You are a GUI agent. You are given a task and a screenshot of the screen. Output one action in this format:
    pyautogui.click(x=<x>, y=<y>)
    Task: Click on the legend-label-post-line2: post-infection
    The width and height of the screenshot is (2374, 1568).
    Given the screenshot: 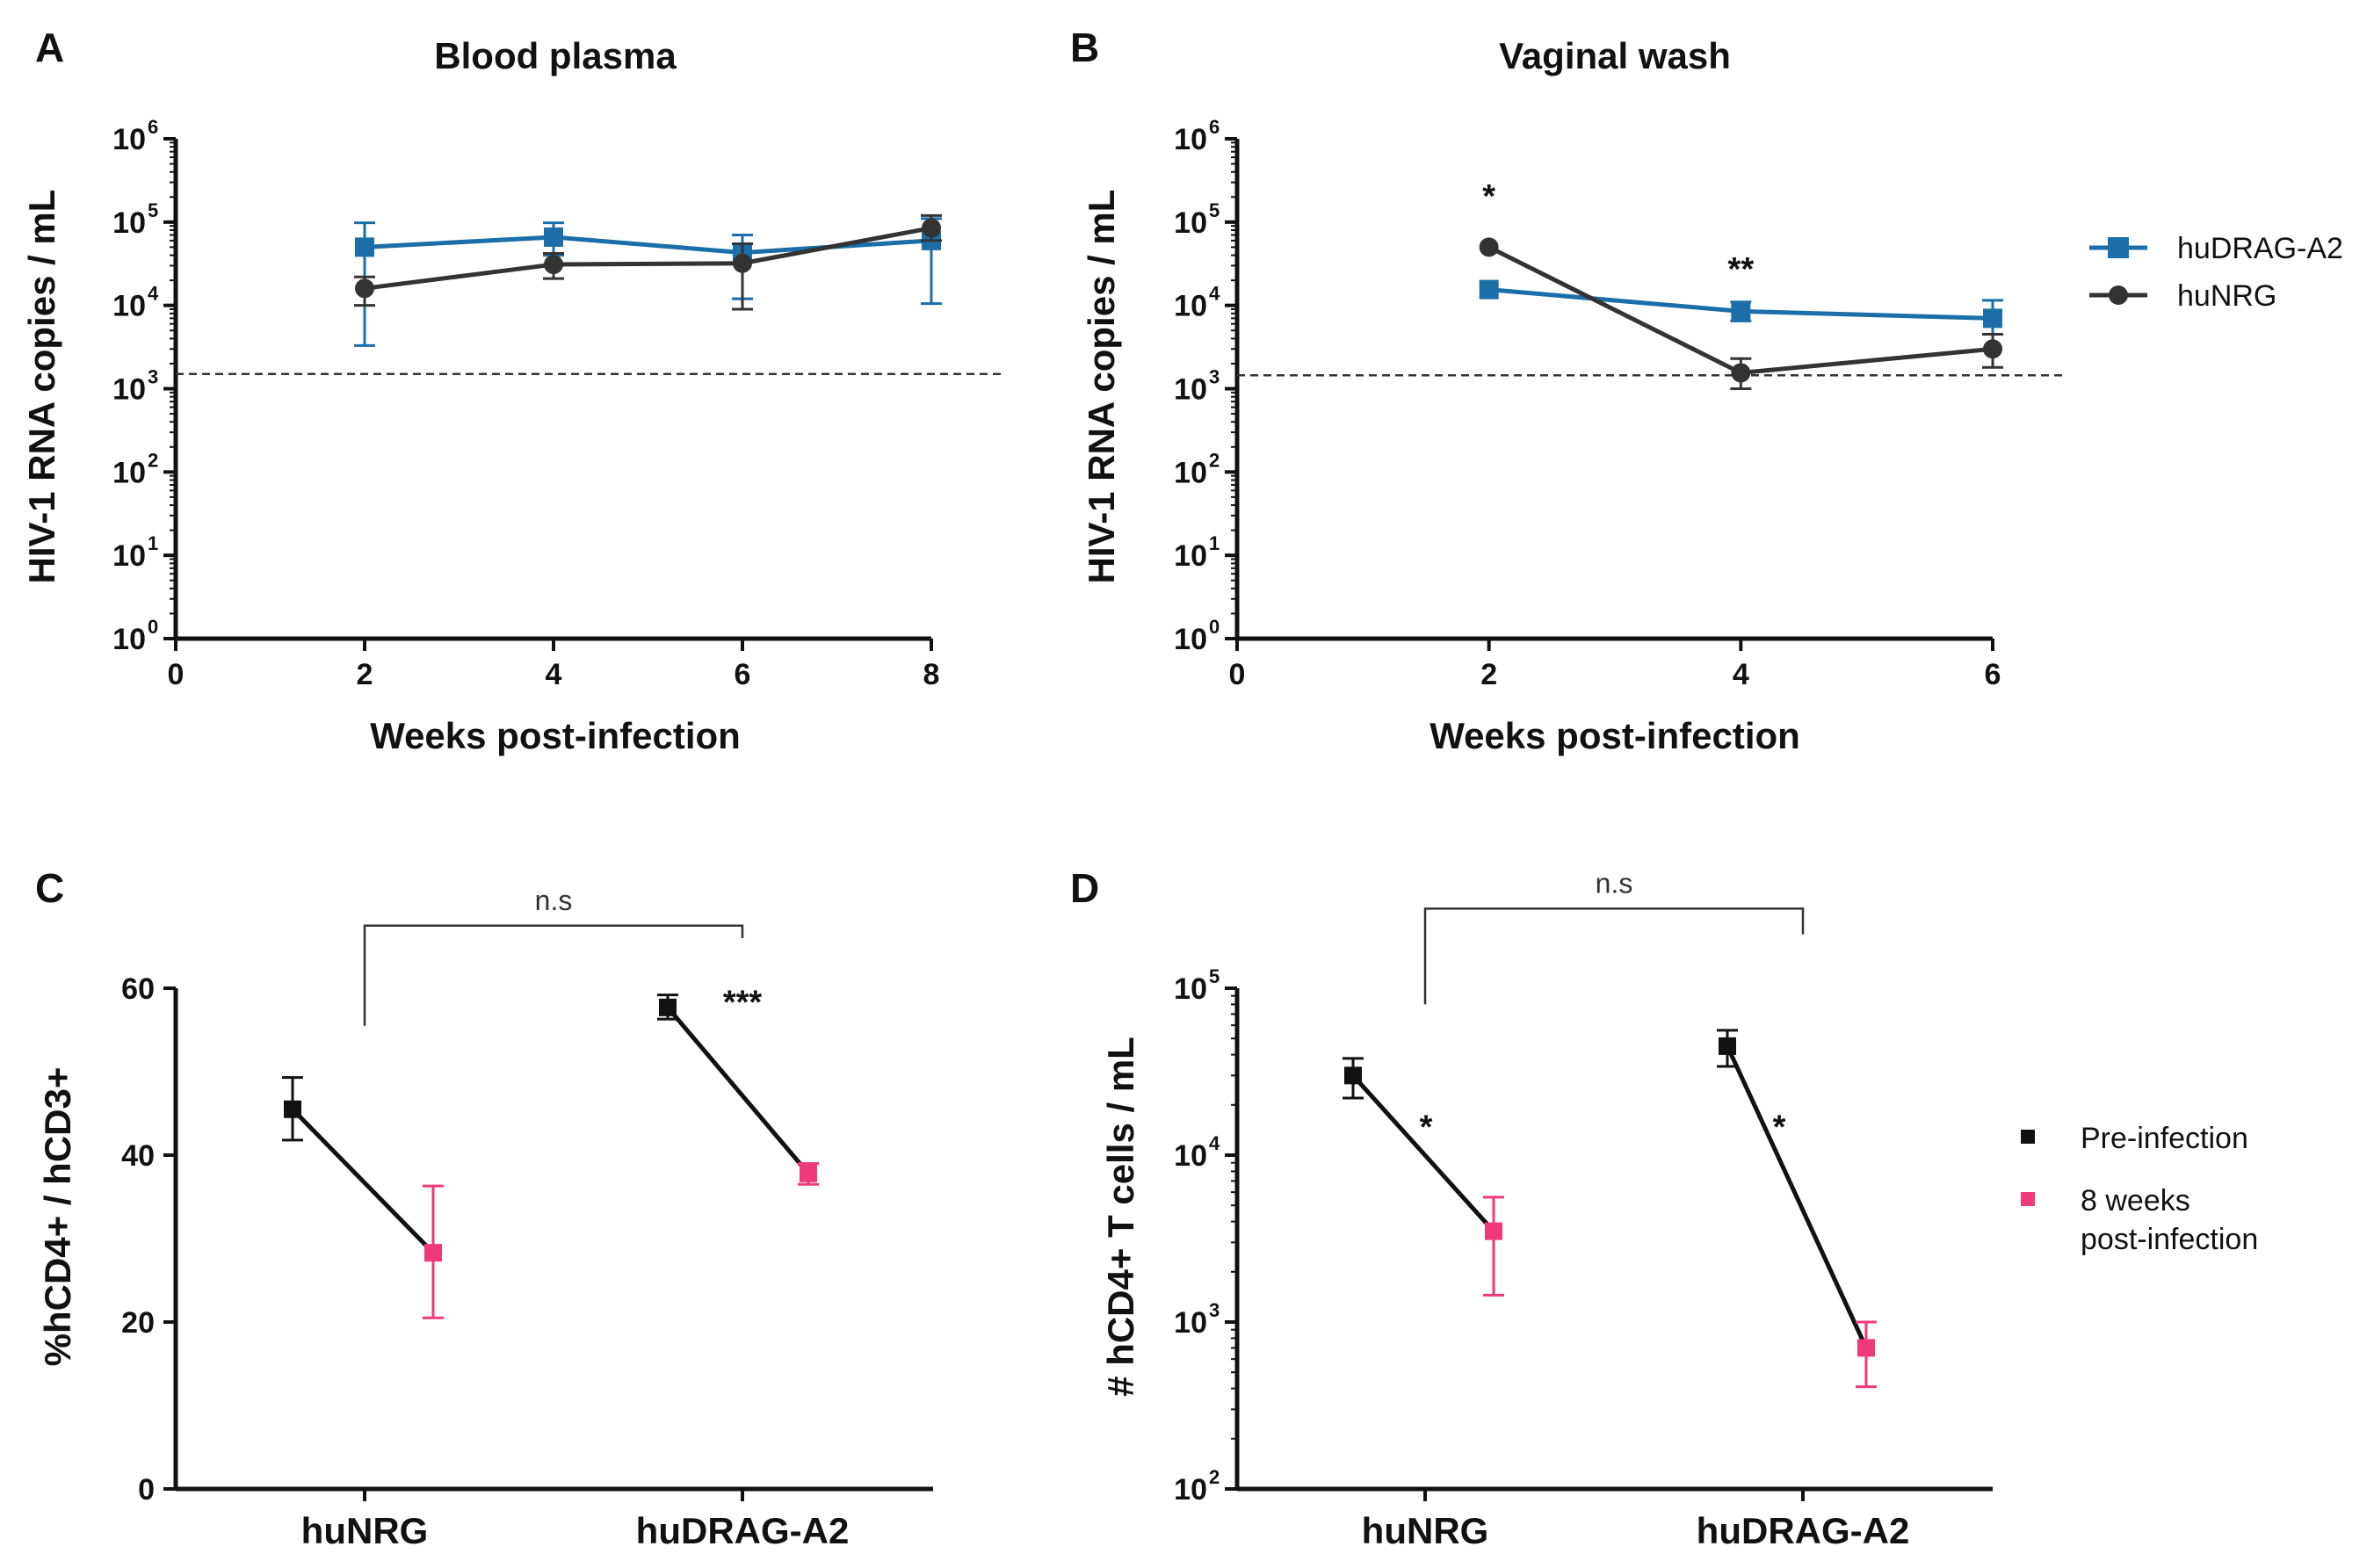 What is the action you would take?
    pyautogui.click(x=2169, y=1239)
    